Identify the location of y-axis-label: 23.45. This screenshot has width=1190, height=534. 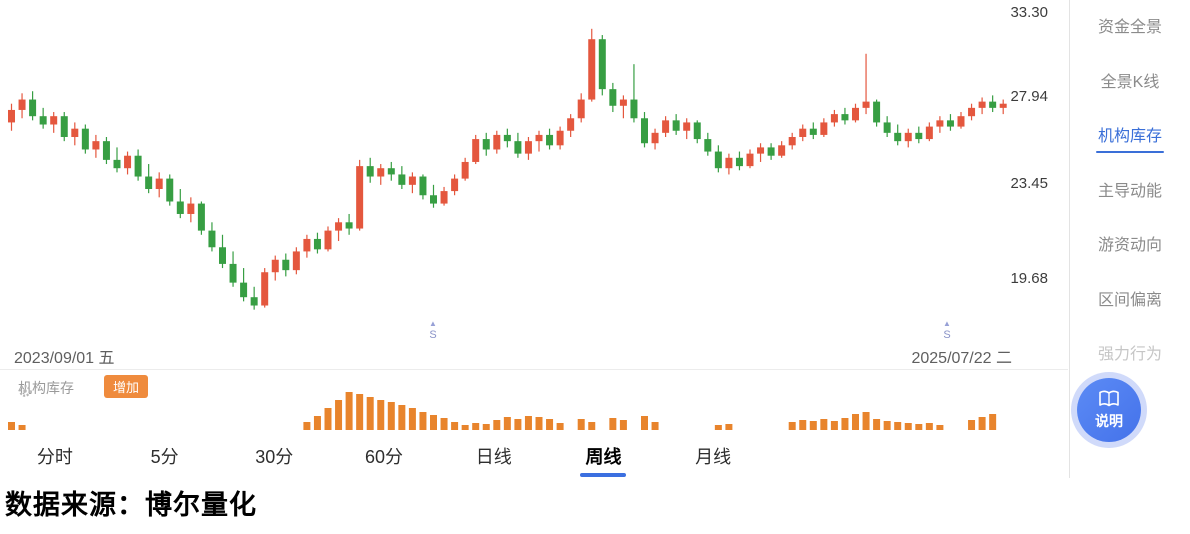
(1029, 183).